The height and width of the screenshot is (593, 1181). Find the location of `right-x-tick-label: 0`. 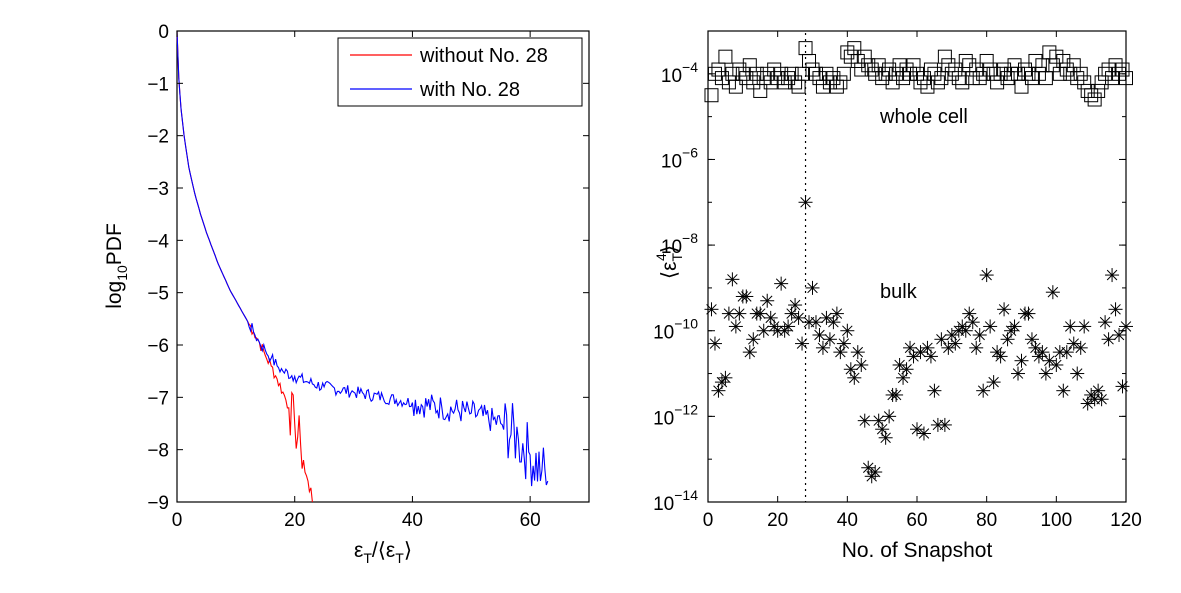

right-x-tick-label: 0 is located at coordinates (708, 520).